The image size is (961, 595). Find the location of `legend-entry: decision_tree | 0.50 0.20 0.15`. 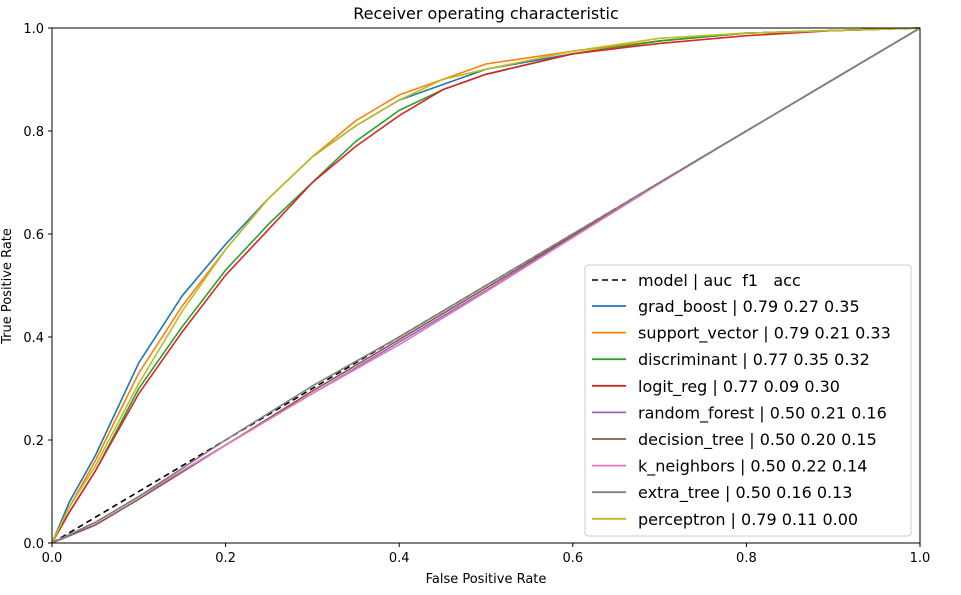

legend-entry: decision_tree | 0.50 0.20 0.15 is located at coordinates (757, 440).